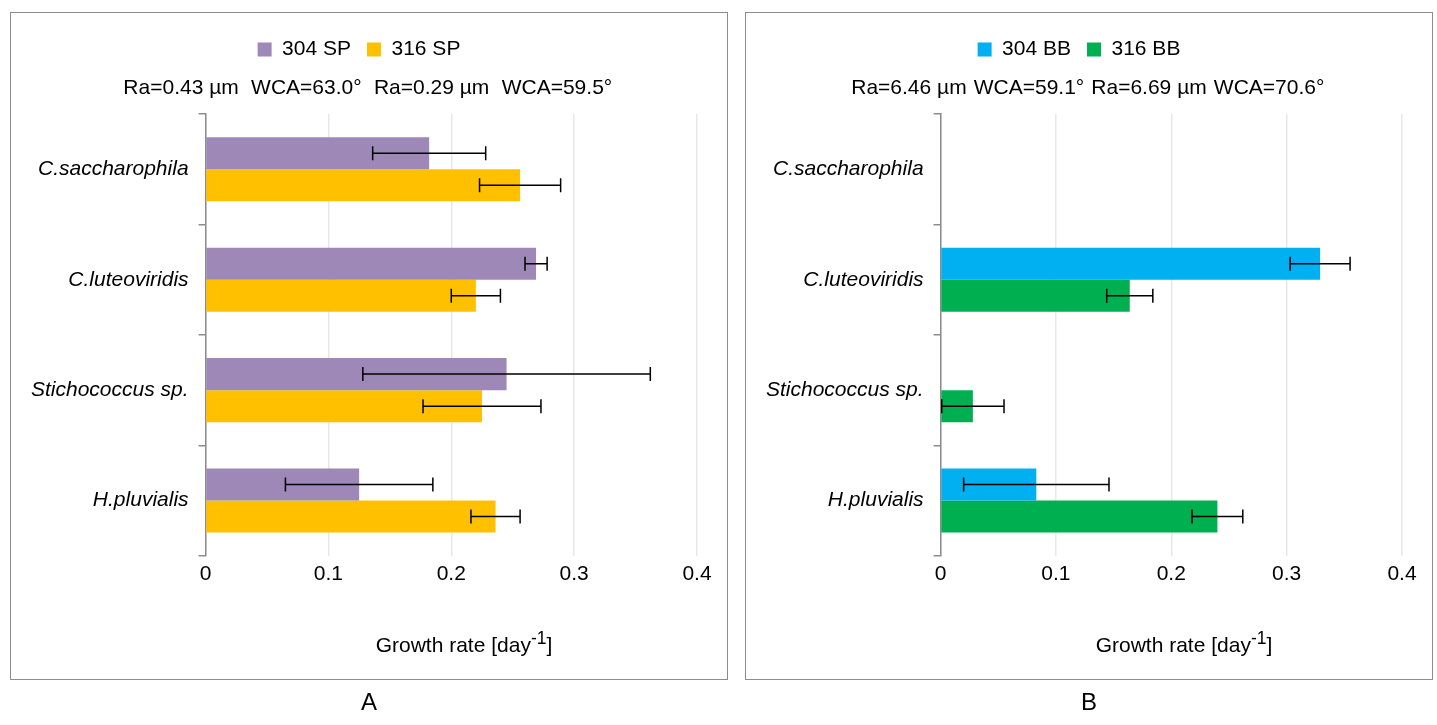 The height and width of the screenshot is (725, 1437). Describe the element at coordinates (316, 48) in the screenshot. I see `legend-label: 304 SP` at that location.